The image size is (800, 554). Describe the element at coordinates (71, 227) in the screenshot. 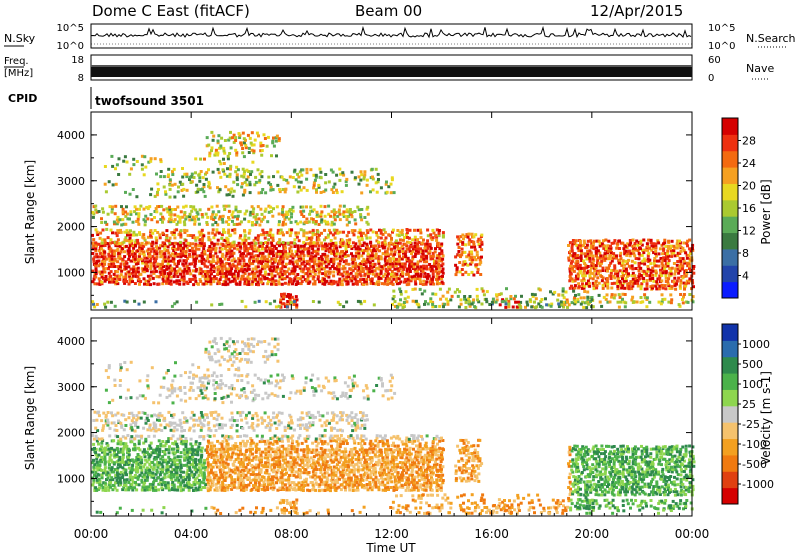

I see `y-tick-label: 2000` at that location.